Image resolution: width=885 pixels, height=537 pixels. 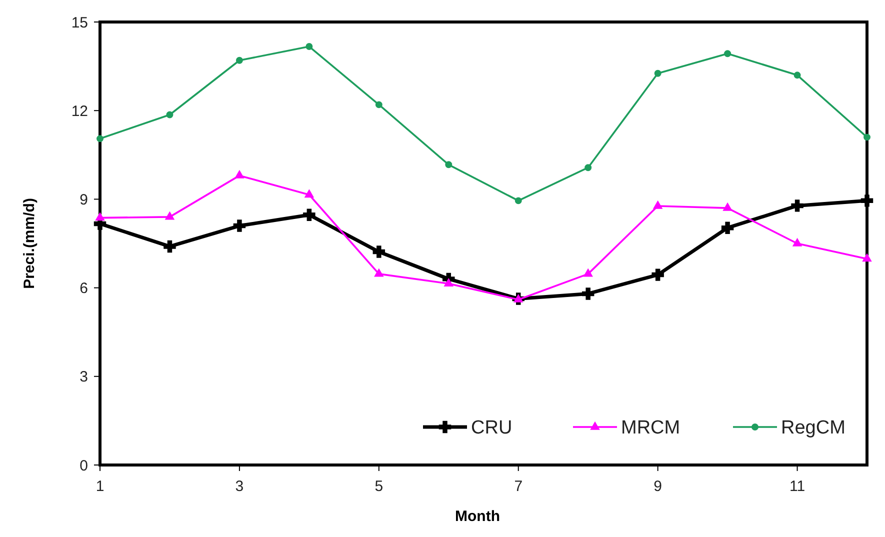 What do you see at coordinates (658, 486) in the screenshot?
I see `x-tick-label: 9` at bounding box center [658, 486].